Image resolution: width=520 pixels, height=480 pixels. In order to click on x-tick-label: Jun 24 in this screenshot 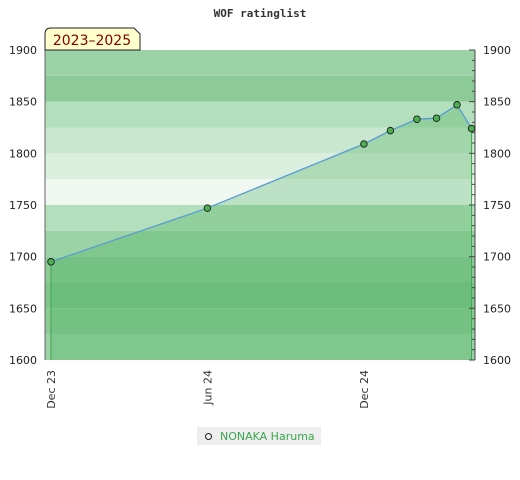, I will do `click(207, 388)`.